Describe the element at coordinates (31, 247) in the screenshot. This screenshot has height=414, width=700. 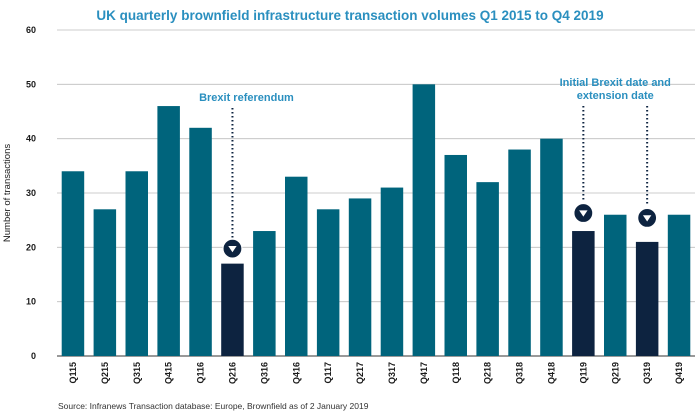
I see `y-tick-label: 20` at that location.